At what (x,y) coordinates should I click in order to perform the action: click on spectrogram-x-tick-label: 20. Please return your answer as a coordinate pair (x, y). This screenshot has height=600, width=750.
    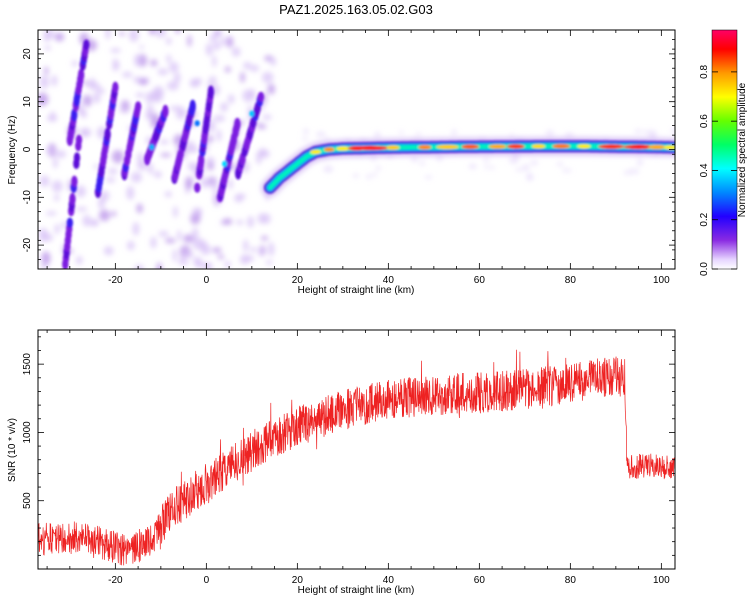
    Looking at the image, I should click on (298, 280).